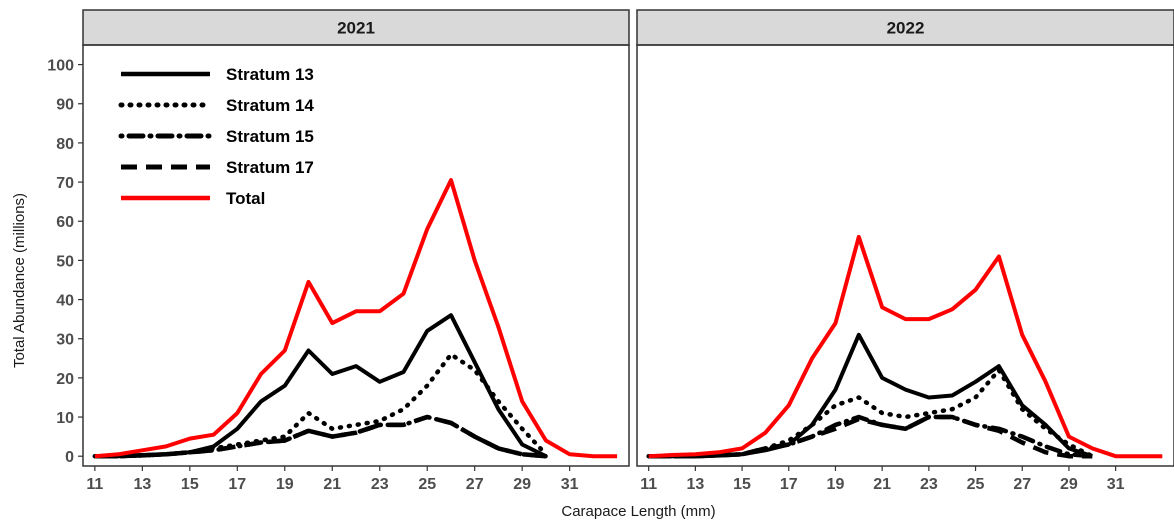 The width and height of the screenshot is (1174, 526). What do you see at coordinates (65, 379) in the screenshot?
I see `y-tick-label: 20` at bounding box center [65, 379].